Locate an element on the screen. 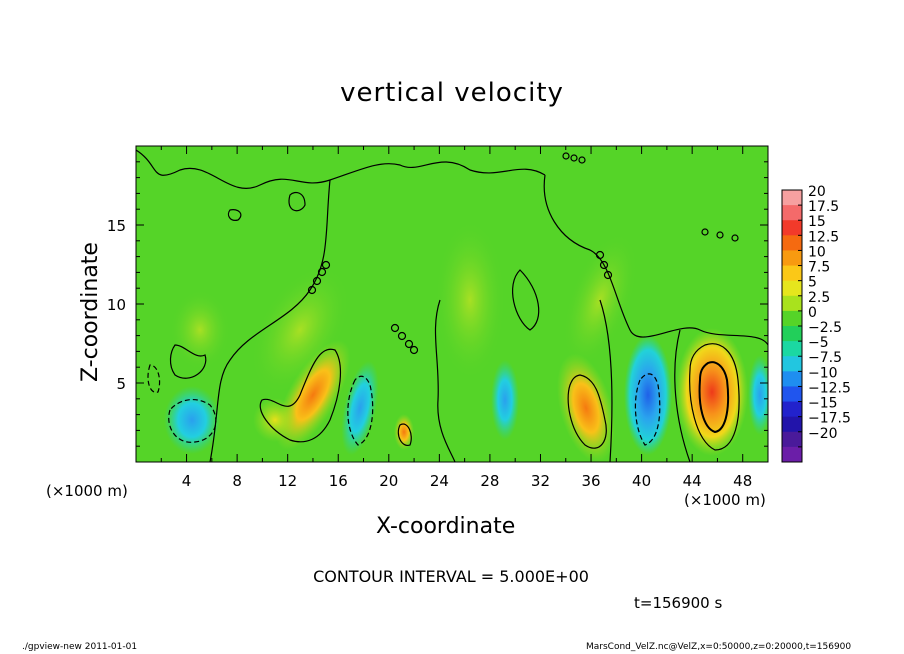 The width and height of the screenshot is (904, 654). x-tick-label: 12 is located at coordinates (287, 481).